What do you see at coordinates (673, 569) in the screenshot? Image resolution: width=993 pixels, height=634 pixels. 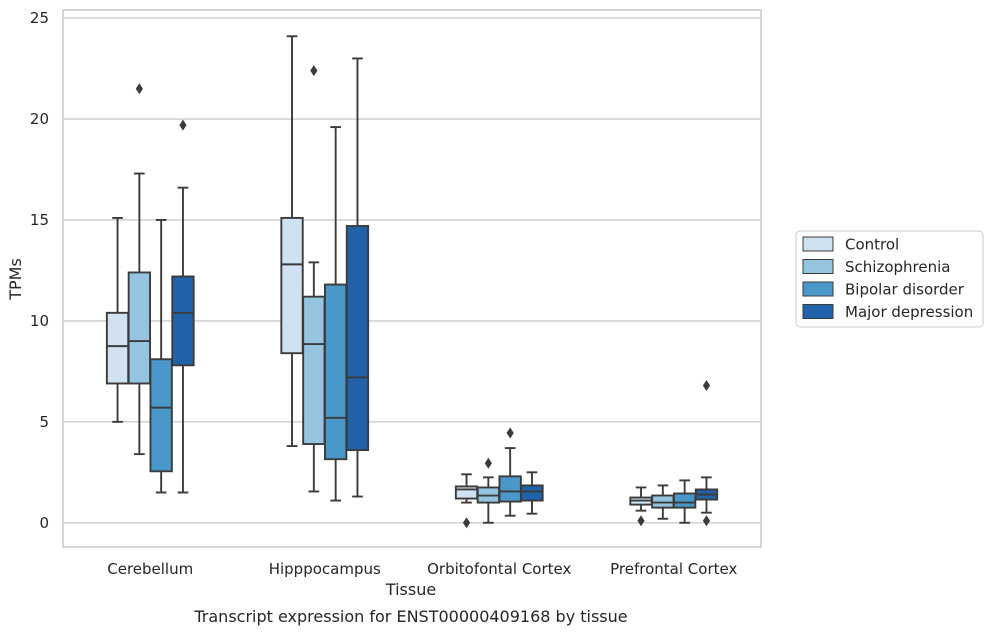 I see `x-tick-label: Prefrontal Cortex` at bounding box center [673, 569].